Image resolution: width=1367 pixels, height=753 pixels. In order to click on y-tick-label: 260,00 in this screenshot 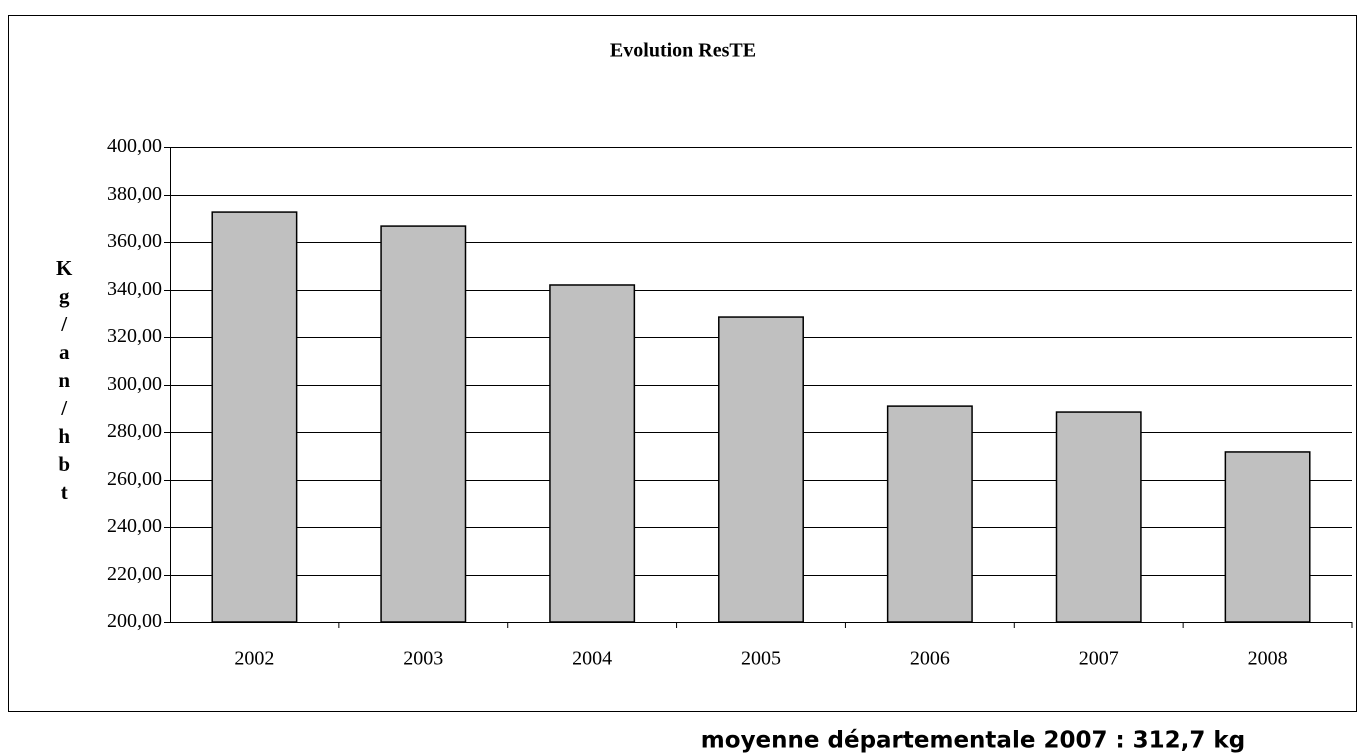, I will do `click(134, 479)`.